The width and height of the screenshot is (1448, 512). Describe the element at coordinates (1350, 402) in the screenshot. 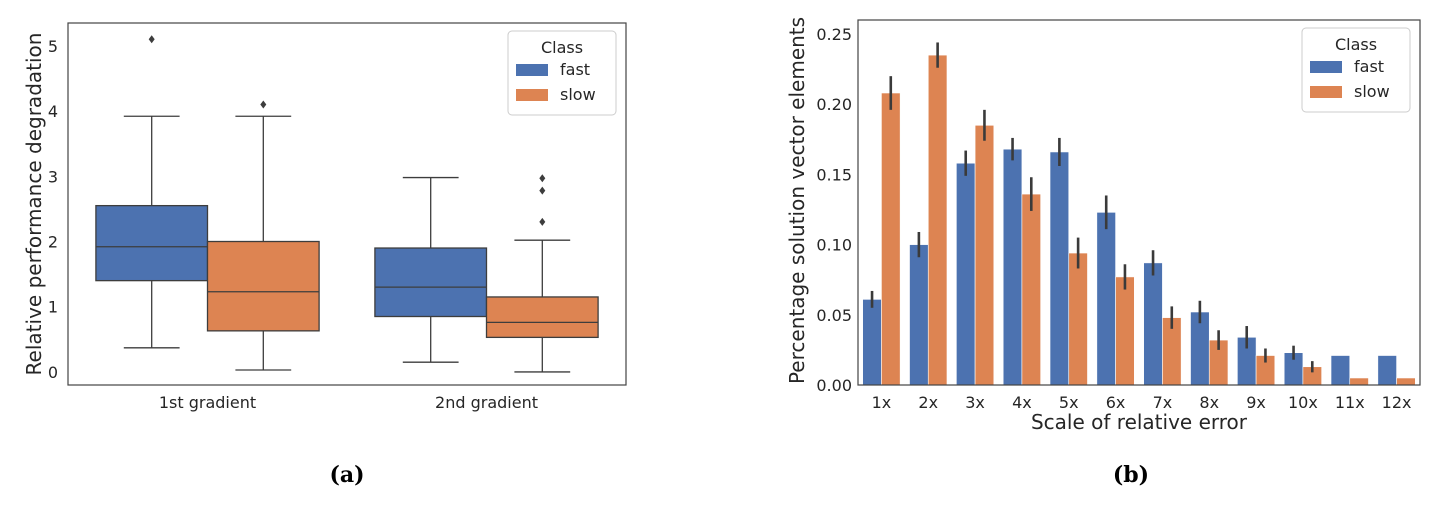

I see `x-tick-label-b: 11x` at that location.